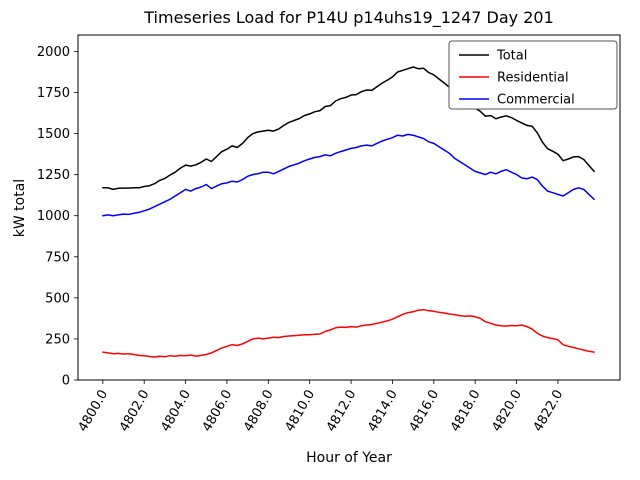 The image size is (640, 480). I want to click on legend-box, so click(533, 75).